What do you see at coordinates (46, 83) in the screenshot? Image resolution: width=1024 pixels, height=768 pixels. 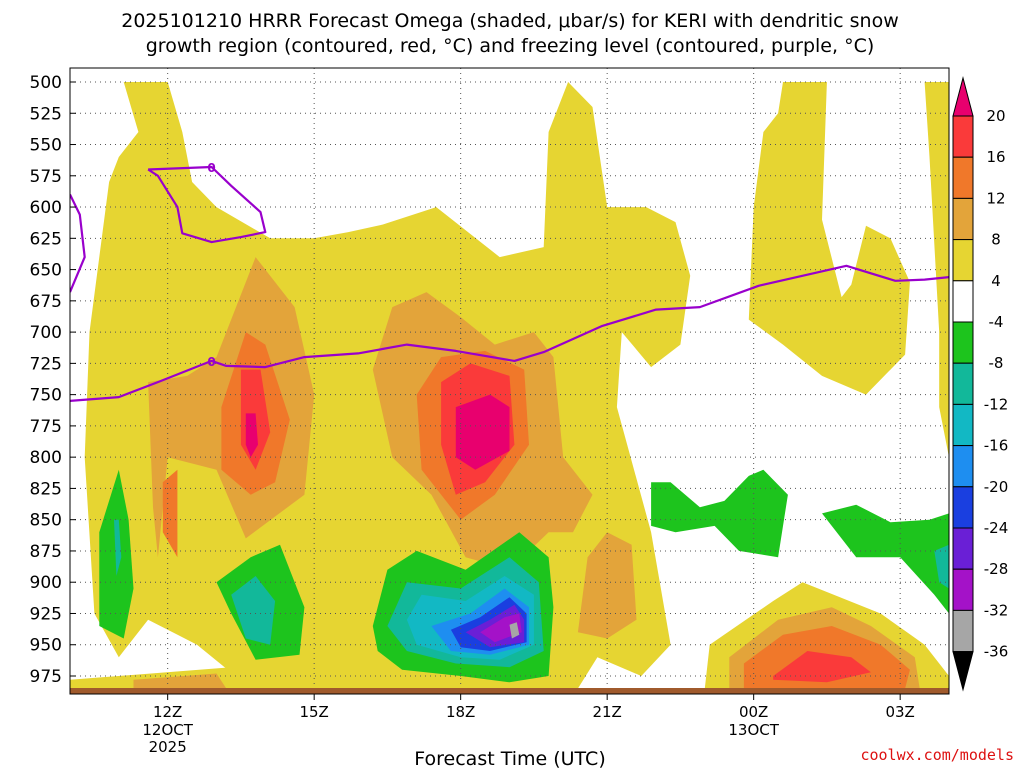 I see `y-tick-label-500: 500` at bounding box center [46, 83].